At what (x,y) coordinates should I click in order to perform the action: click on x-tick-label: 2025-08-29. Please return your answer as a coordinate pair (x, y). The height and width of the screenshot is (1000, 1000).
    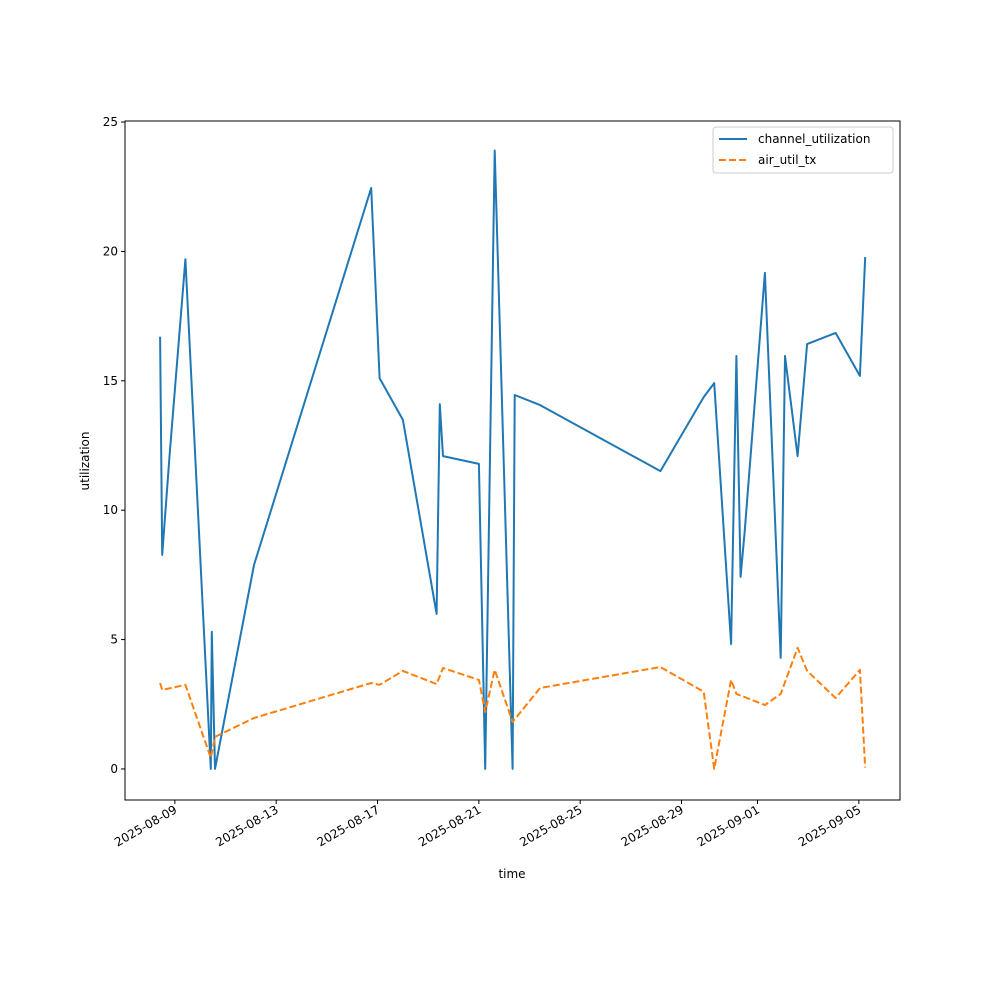
    Looking at the image, I should click on (652, 825).